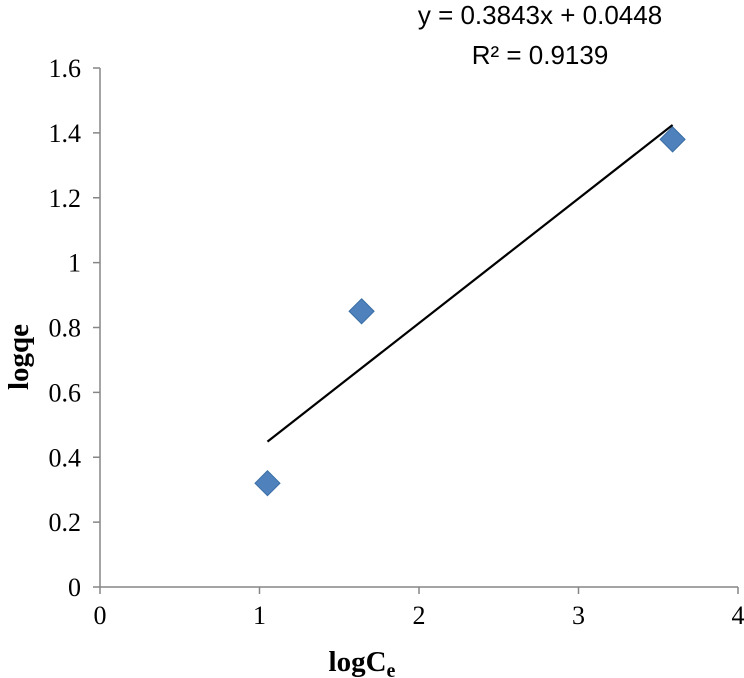 Image resolution: width=744 pixels, height=678 pixels. I want to click on y-tick-label: 0.4, so click(65, 457).